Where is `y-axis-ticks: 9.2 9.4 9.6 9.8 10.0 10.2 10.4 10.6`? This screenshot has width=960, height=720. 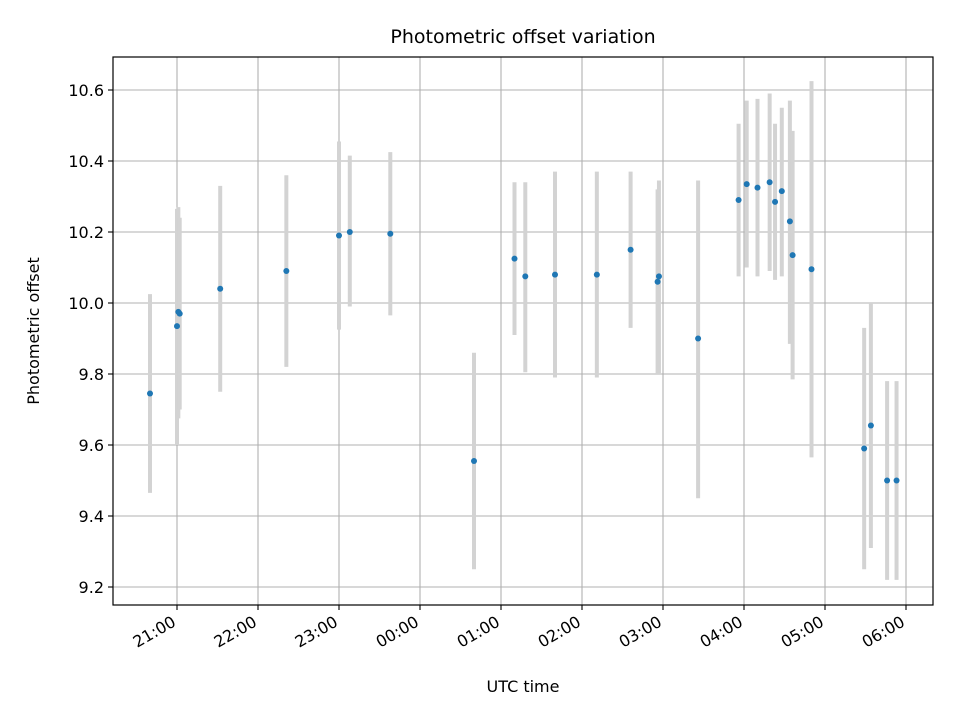
y-axis-ticks: 9.2 9.4 9.6 9.8 10.0 10.2 10.4 10.6 is located at coordinates (90, 339).